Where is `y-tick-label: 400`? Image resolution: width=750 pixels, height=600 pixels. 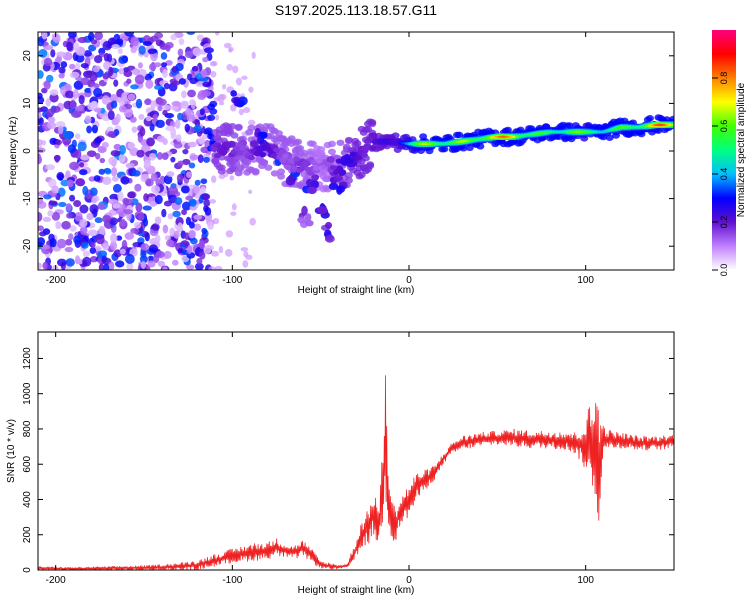 y-tick-label: 400 is located at coordinates (27, 499).